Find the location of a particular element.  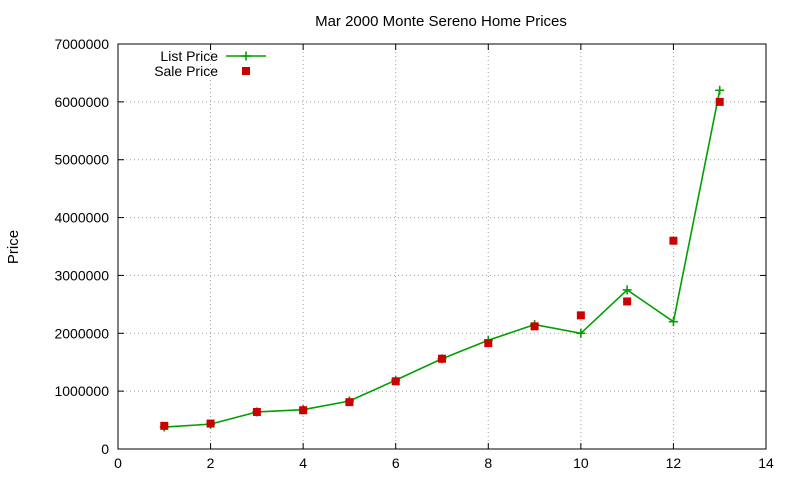

y-tick-label: 3000000 is located at coordinates (81, 275).